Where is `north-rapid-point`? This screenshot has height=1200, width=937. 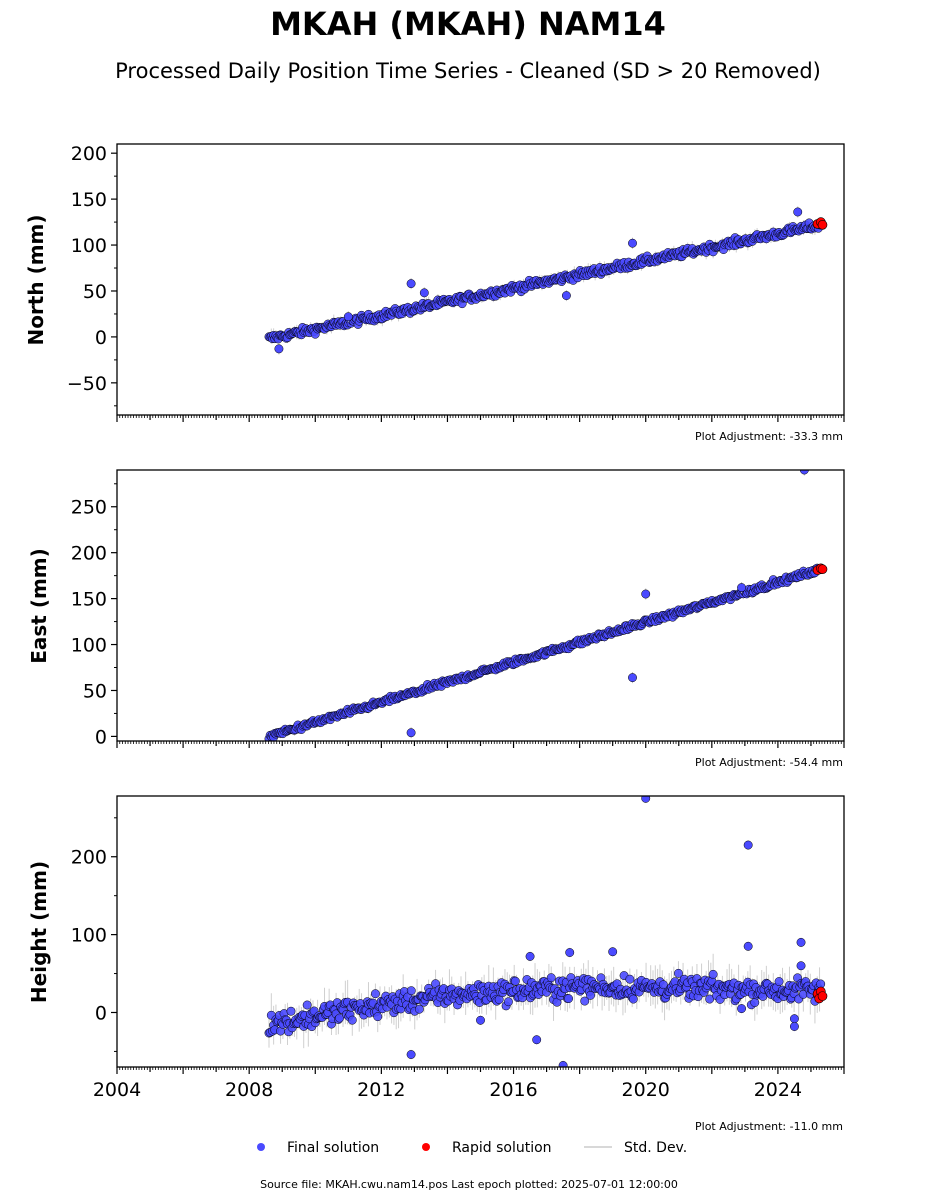 north-rapid-point is located at coordinates (822, 225).